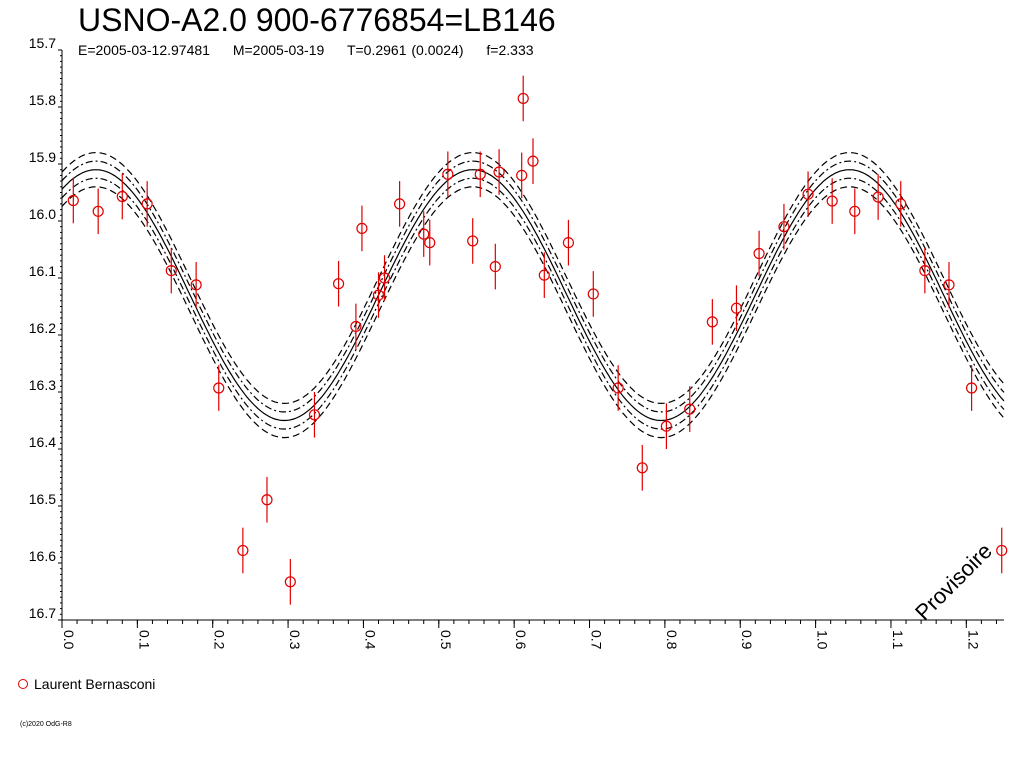  What do you see at coordinates (42, 499) in the screenshot?
I see `y-tick-label: 16.5` at bounding box center [42, 499].